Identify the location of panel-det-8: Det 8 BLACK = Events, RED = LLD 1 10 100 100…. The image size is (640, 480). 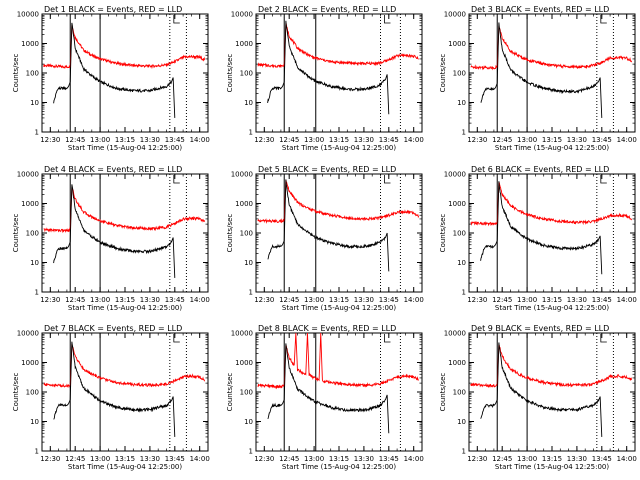
(325, 397).